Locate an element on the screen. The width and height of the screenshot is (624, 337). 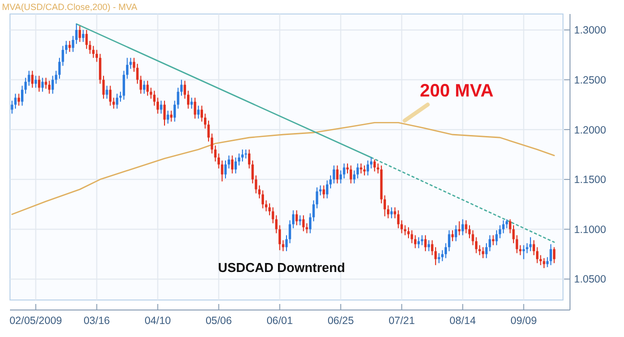
x-tick-label: 04/10 is located at coordinates (158, 321).